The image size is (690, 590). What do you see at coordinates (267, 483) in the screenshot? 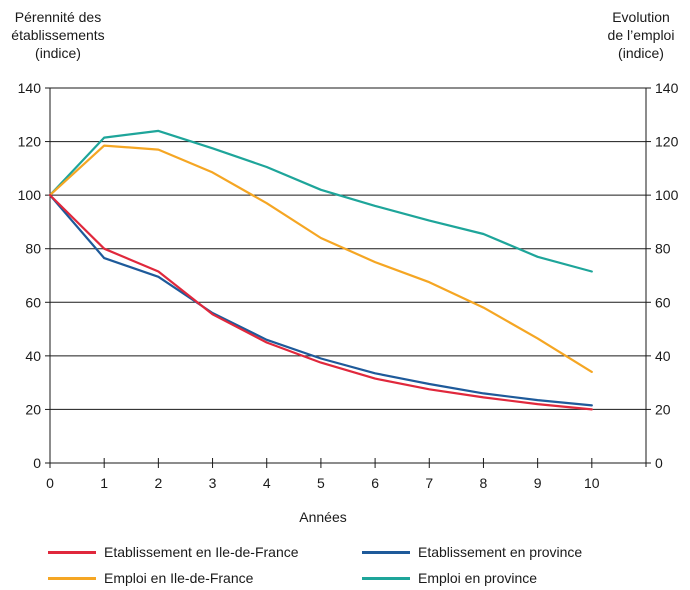
I see `x-tick-label-4: 4` at bounding box center [267, 483].